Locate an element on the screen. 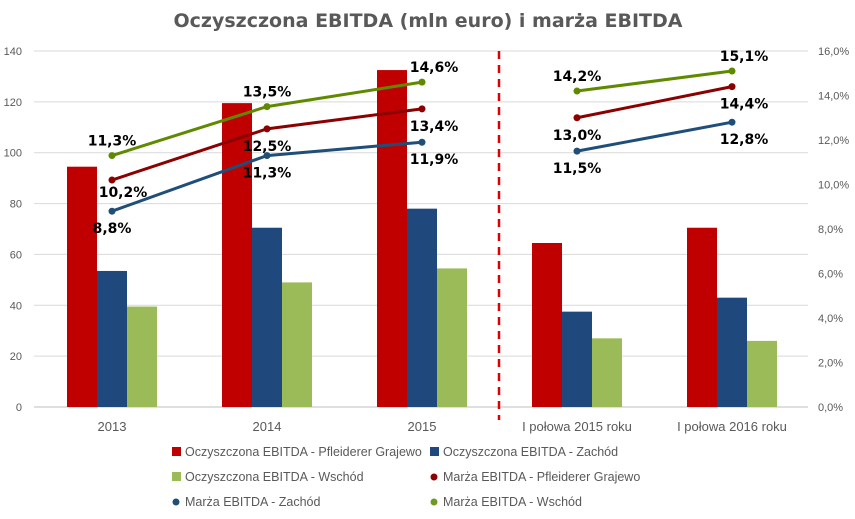 Image resolution: width=855 pixels, height=519 pixels. y-tick-label: 40 is located at coordinates (16, 306).